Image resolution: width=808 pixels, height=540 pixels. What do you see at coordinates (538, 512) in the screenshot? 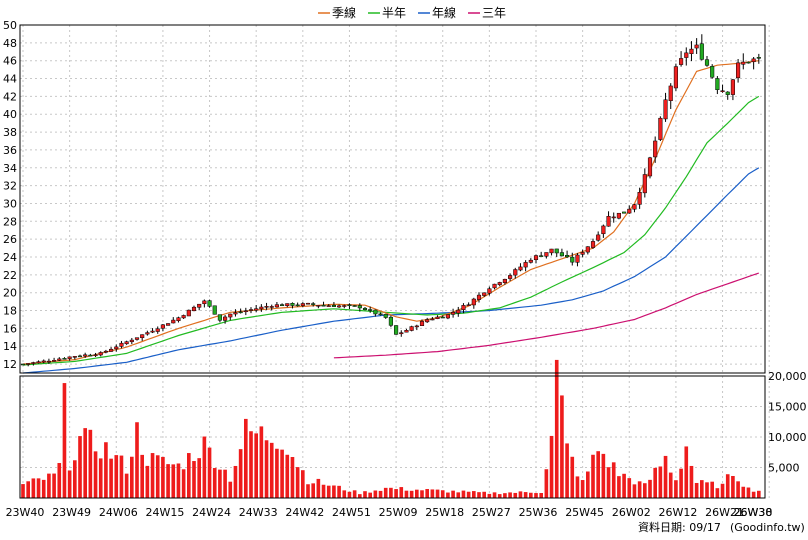
I see `x-tick-label: 25W36` at bounding box center [538, 512].